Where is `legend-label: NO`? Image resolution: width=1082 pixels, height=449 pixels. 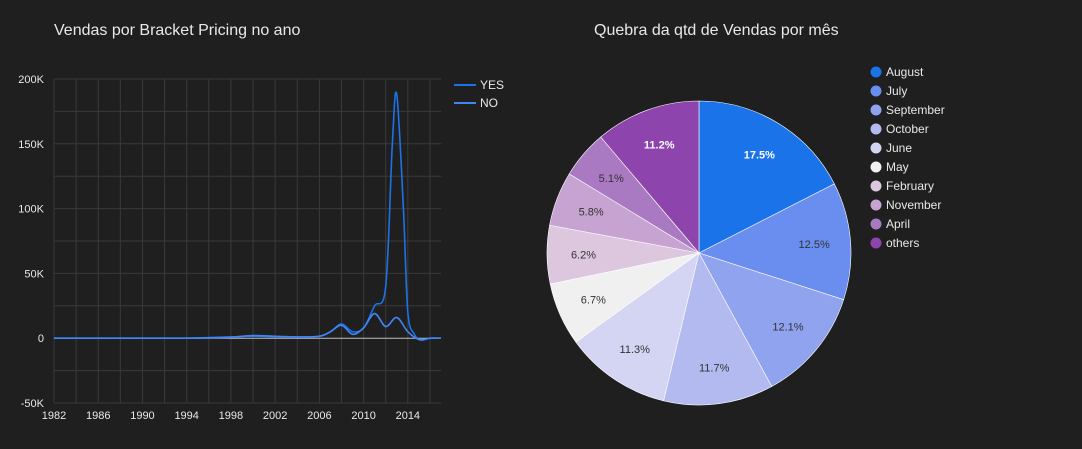
legend-label: NO is located at coordinates (489, 103).